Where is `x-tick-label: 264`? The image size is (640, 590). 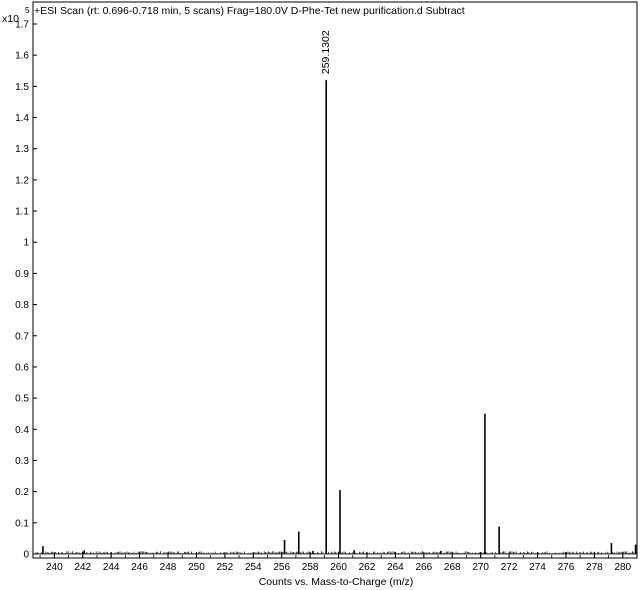
x-tick-label: 264 is located at coordinates (395, 567).